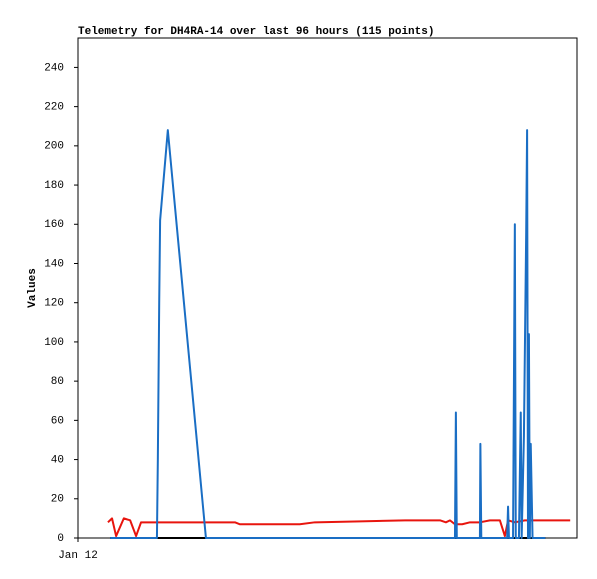 Image resolution: width=597 pixels, height=579 pixels. I want to click on y-tick-label: 120, so click(54, 304).